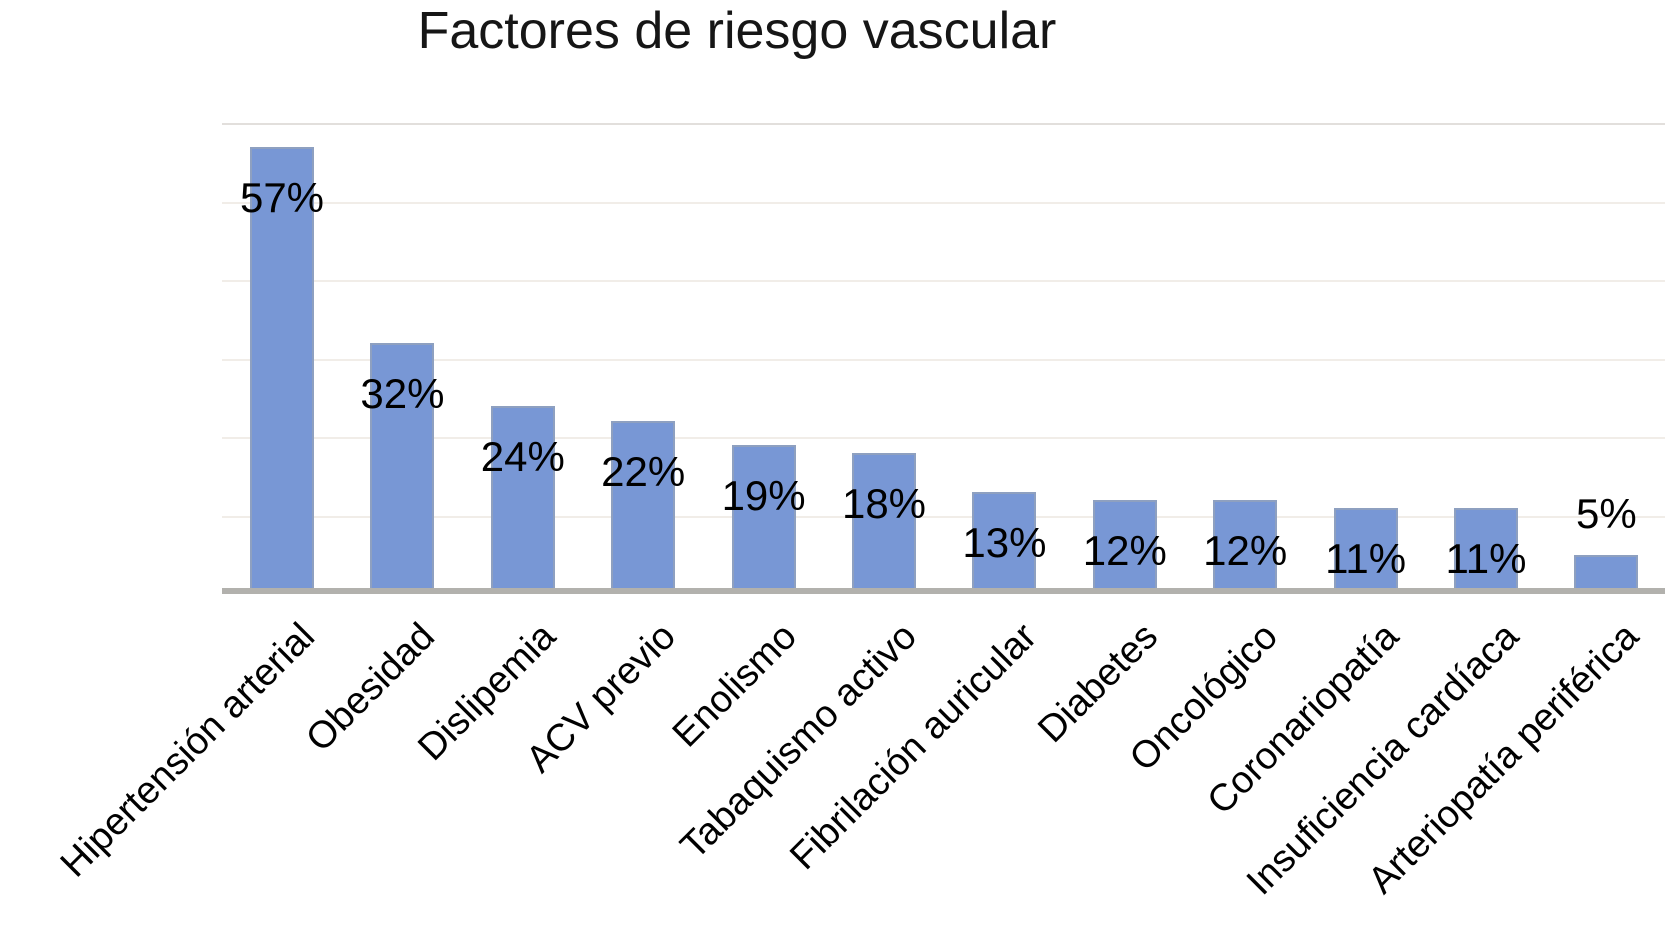 Image resolution: width=1670 pixels, height=935 pixels. What do you see at coordinates (522, 456) in the screenshot?
I see `data-label: 24%` at bounding box center [522, 456].